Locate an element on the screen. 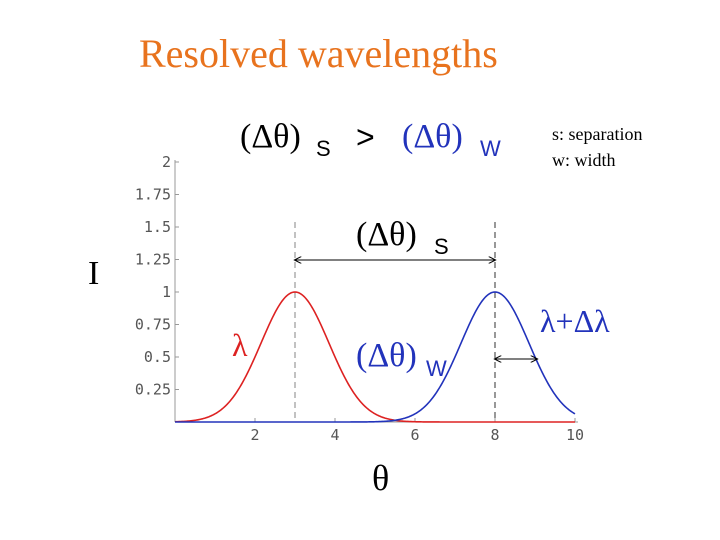 Image resolution: width=720 pixels, height=540 pixels. x-tick-label: 4 is located at coordinates (334, 435).